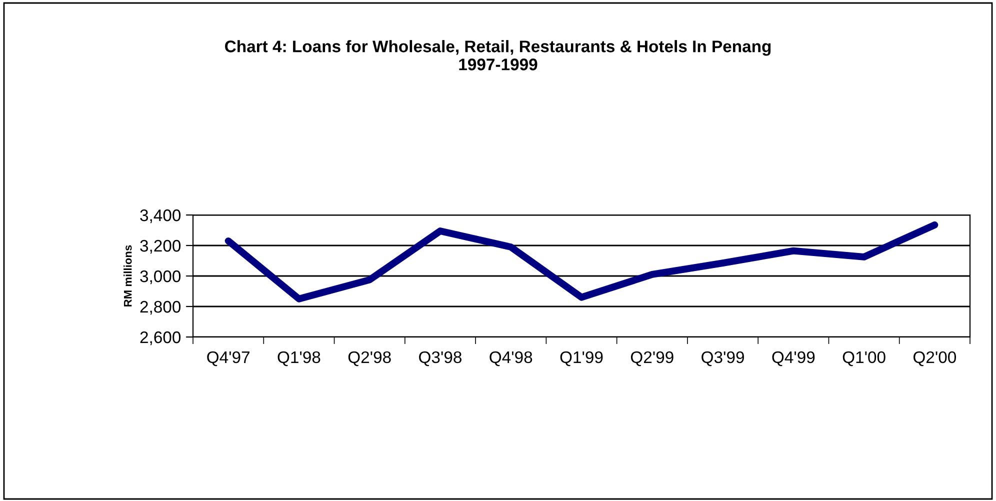  I want to click on x-tick-label: Q2'99, so click(652, 358).